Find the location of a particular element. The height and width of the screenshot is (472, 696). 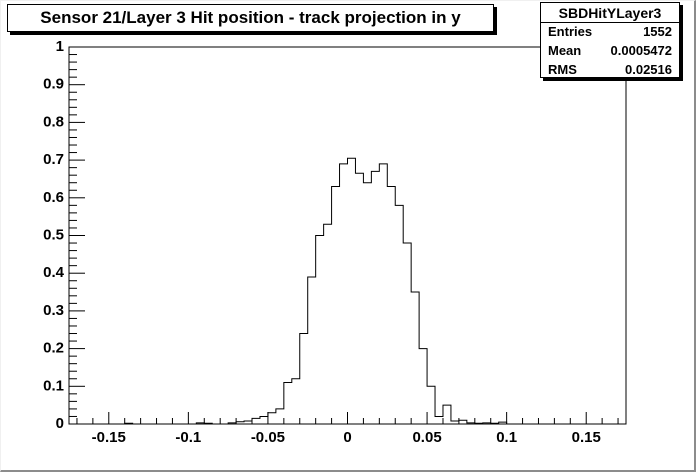

stats-row-mean: Mean 0.0005472 is located at coordinates (610, 50).